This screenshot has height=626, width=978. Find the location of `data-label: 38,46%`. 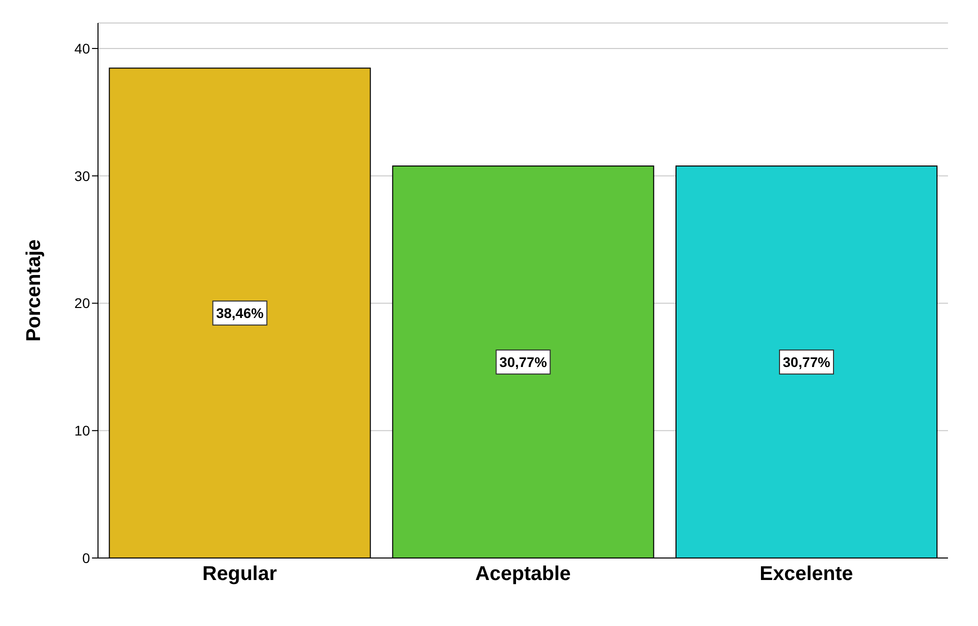

data-label: 38,46% is located at coordinates (240, 313).